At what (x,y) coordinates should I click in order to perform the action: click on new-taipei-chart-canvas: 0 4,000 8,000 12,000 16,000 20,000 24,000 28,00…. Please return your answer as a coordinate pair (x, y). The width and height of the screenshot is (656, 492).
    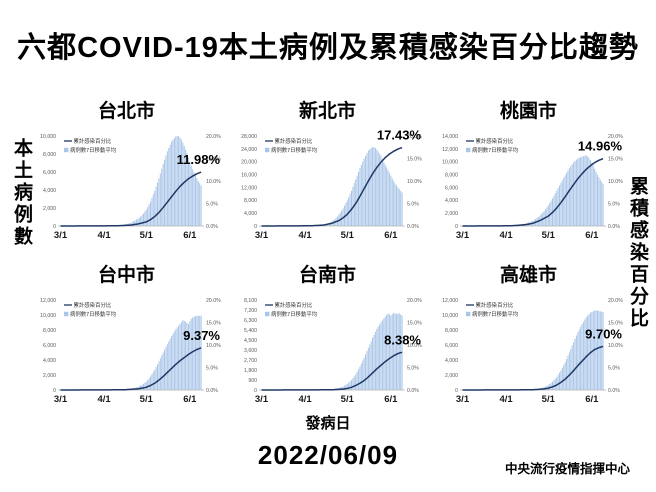
    Looking at the image, I should click on (331, 184).